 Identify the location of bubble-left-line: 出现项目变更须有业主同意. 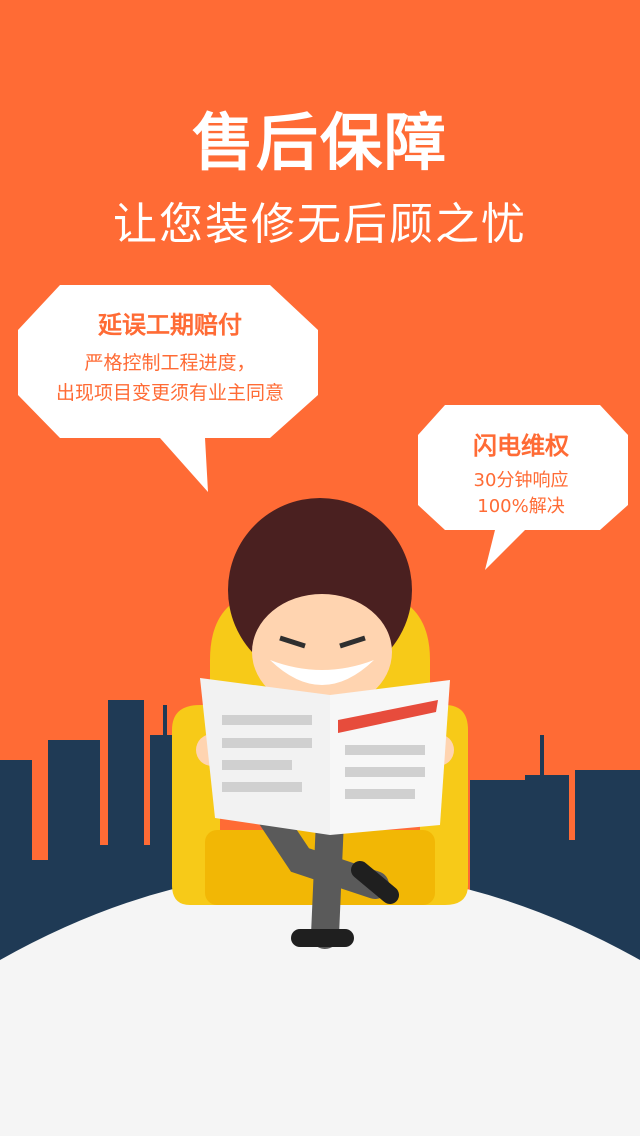
(169, 393).